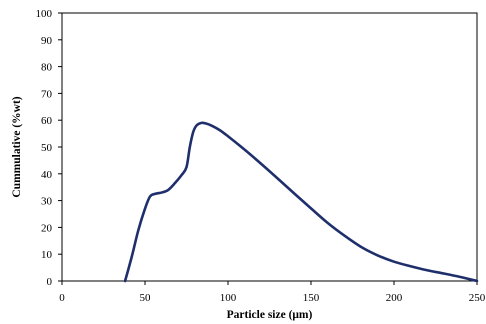 The width and height of the screenshot is (486, 324). Describe the element at coordinates (44, 14) in the screenshot. I see `y-tick-label: 100` at that location.